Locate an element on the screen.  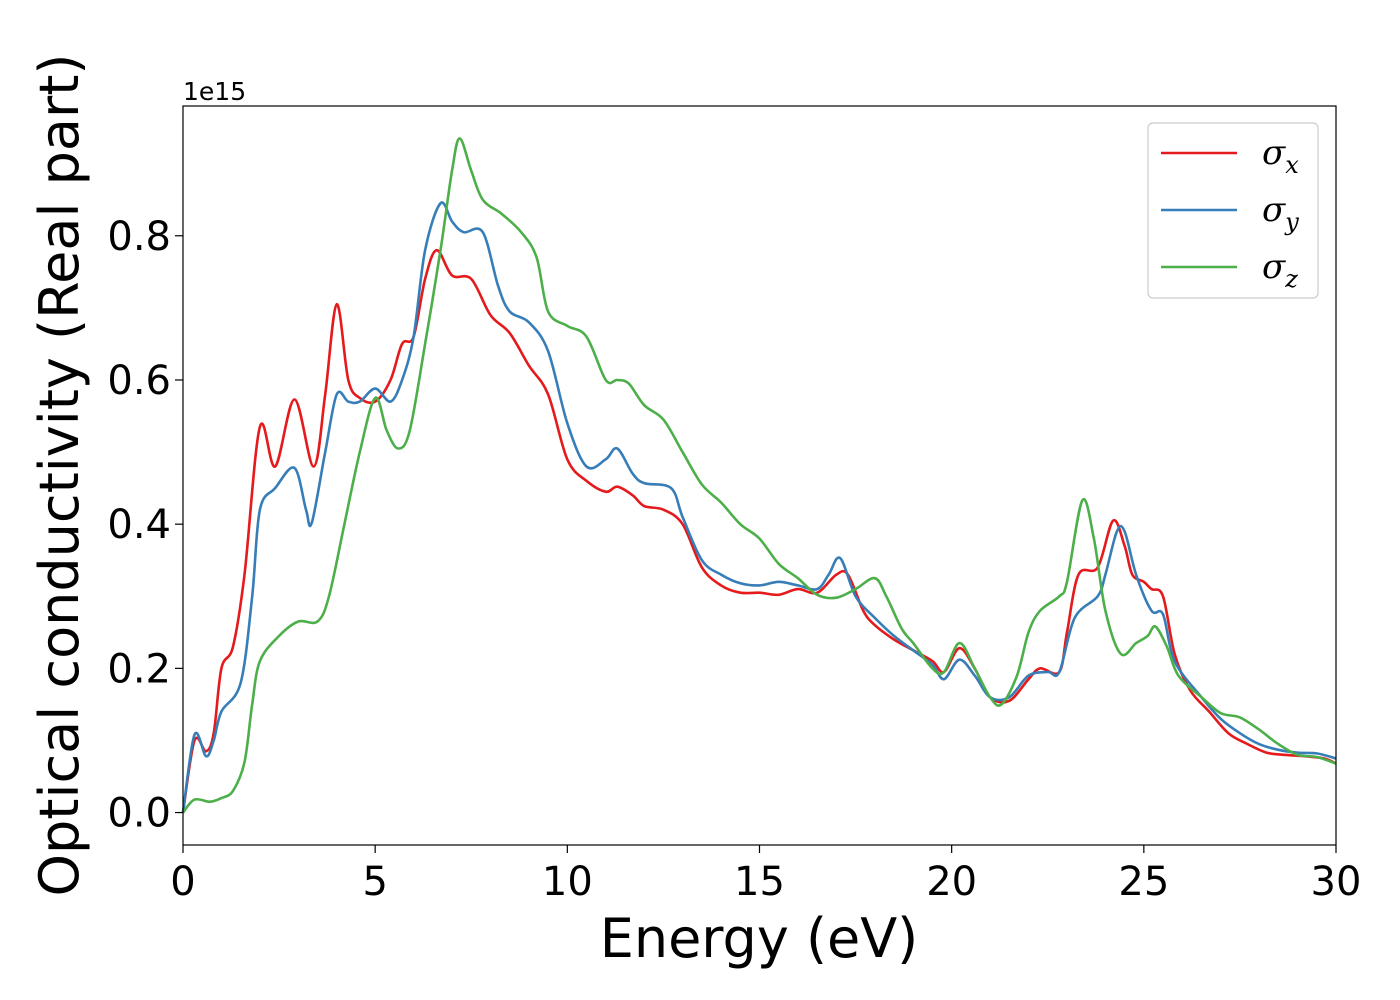
y-tick-label: 0.8 is located at coordinates (139, 237).